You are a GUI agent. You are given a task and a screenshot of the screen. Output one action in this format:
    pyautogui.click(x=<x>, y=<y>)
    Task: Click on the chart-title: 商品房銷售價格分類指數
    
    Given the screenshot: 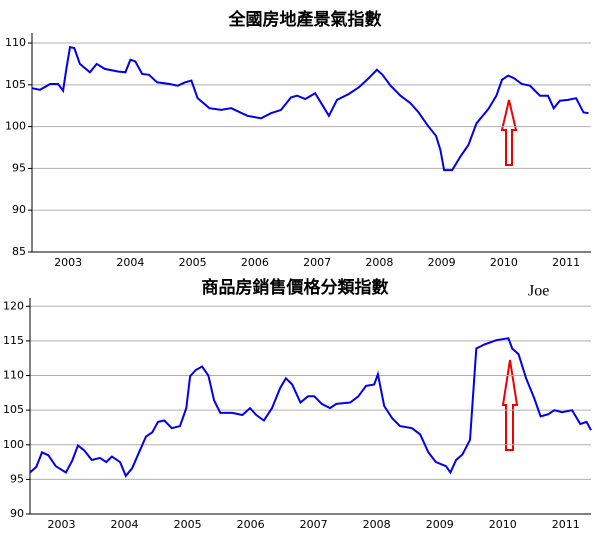 What is the action you would take?
    pyautogui.click(x=295, y=287)
    